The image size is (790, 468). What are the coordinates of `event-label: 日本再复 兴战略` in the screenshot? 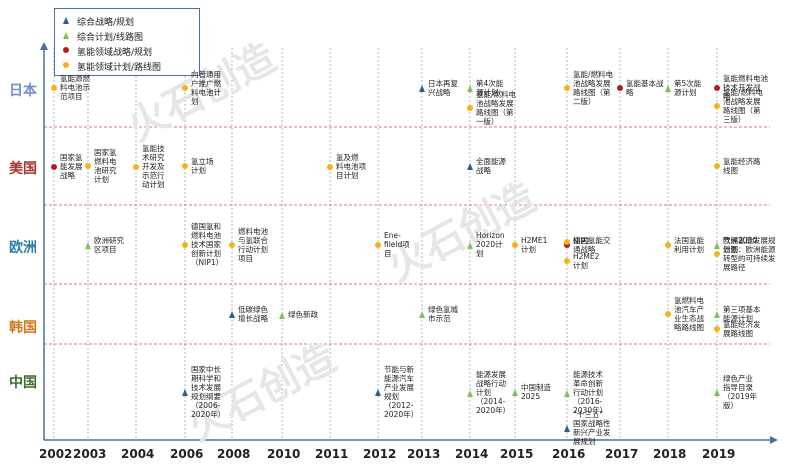 It's located at (443, 88).